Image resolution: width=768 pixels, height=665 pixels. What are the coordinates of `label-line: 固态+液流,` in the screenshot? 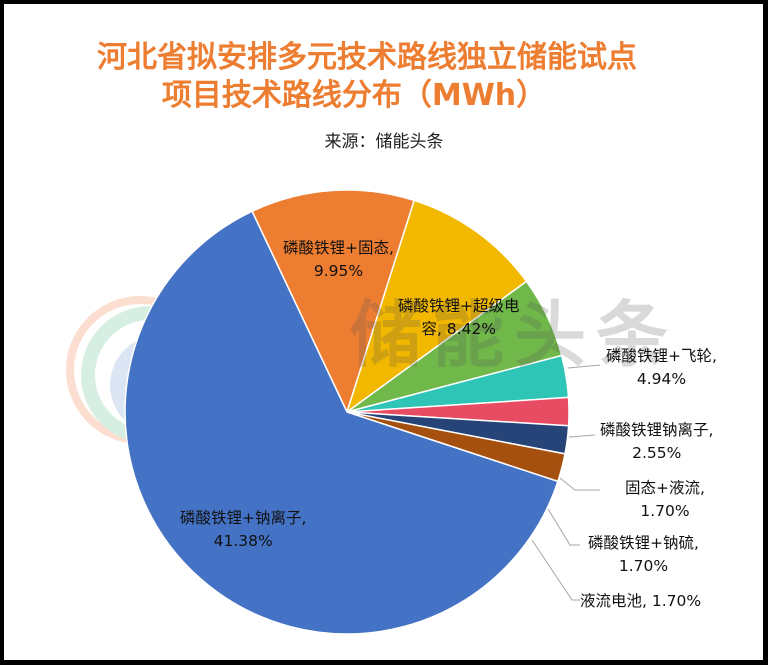 It's located at (665, 488).